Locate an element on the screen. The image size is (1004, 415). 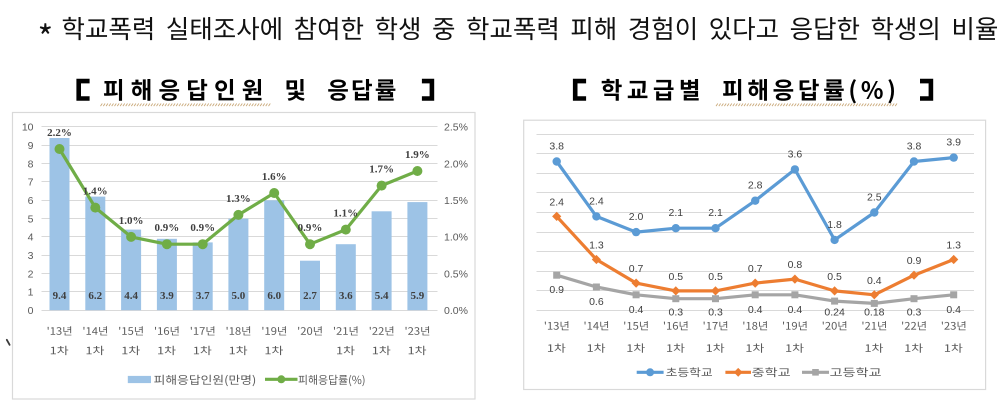
svg-text: 0.0% is located at coordinates (456, 311).